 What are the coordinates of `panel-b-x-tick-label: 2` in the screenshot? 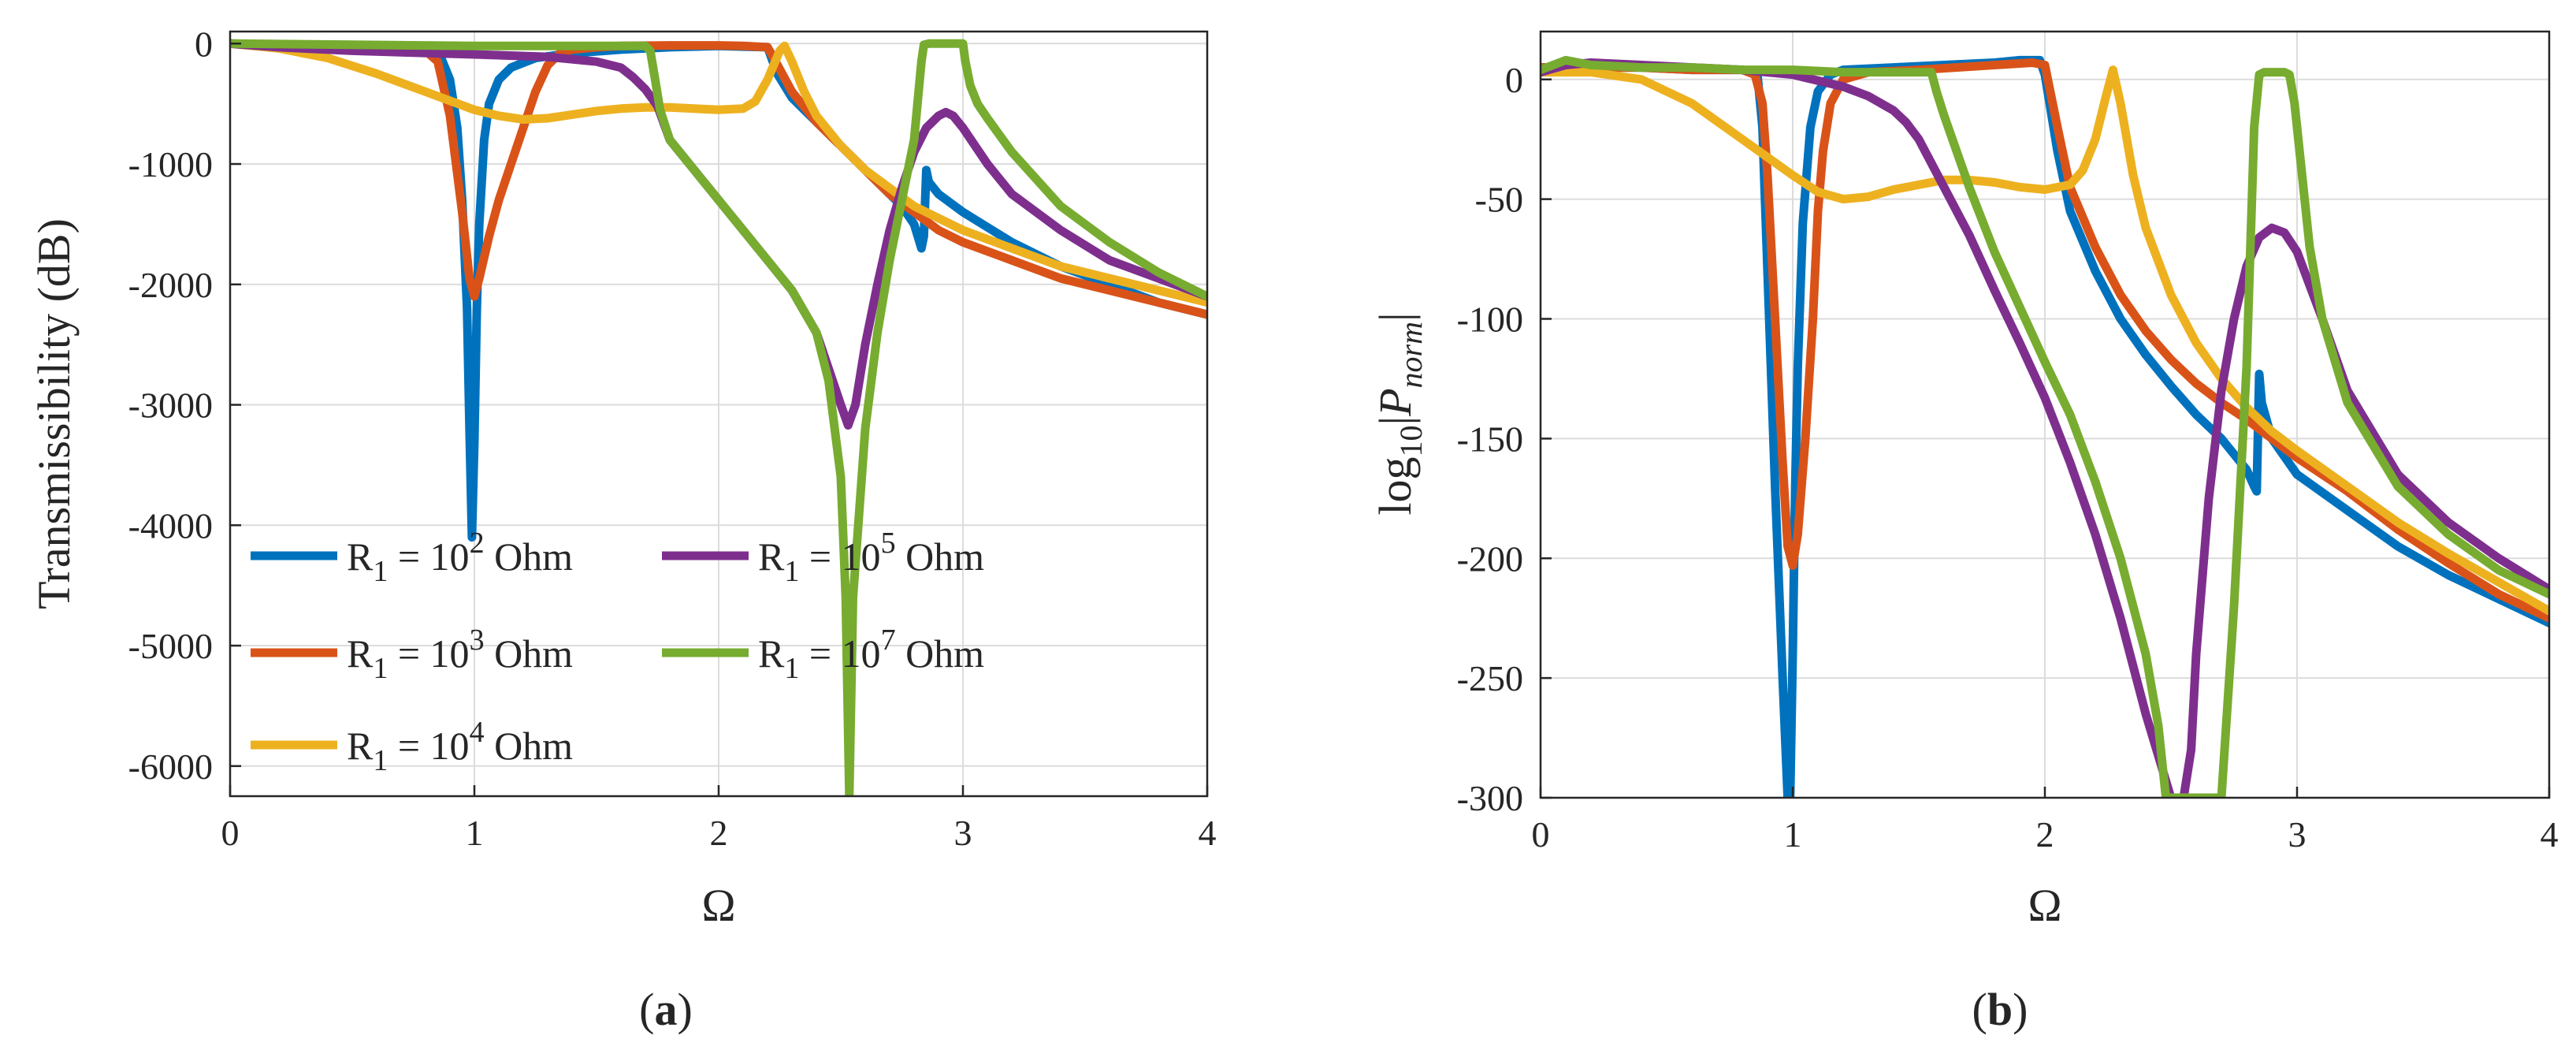 It's located at (2045, 834).